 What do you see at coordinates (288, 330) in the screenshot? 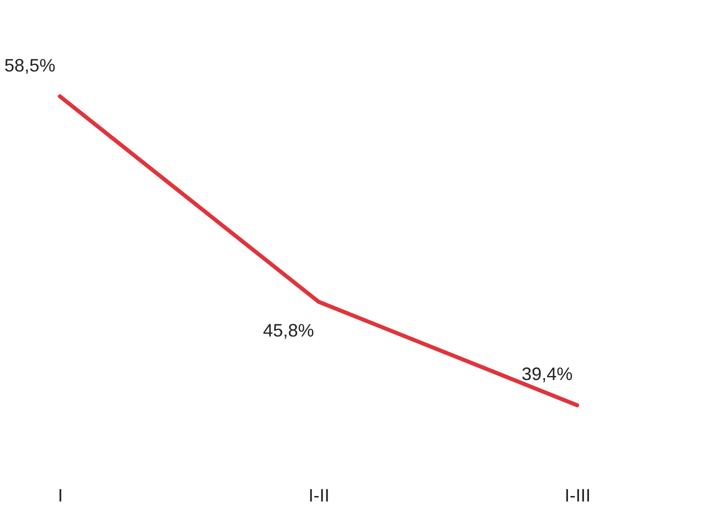
I see `data-label: 45,8%` at bounding box center [288, 330].